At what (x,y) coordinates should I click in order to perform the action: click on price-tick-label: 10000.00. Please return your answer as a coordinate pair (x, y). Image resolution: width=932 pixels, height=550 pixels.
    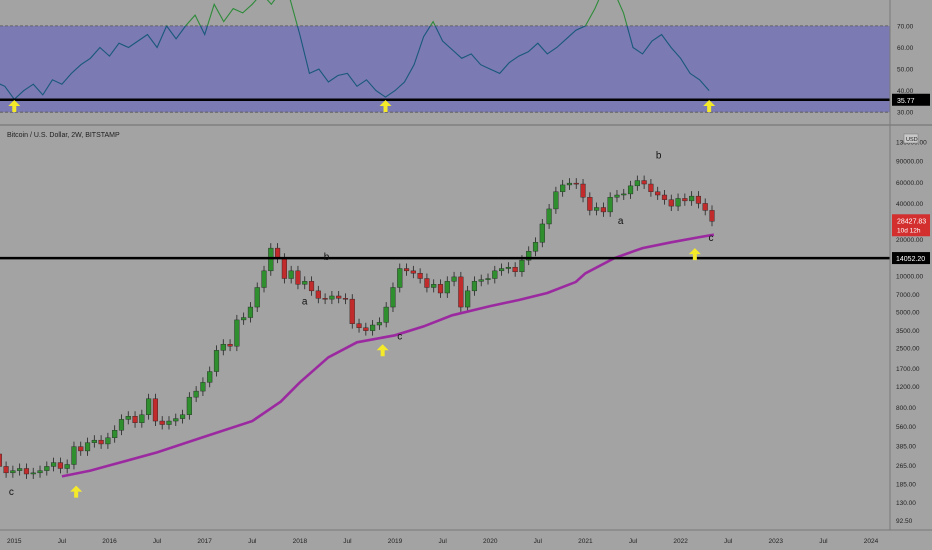
    Looking at the image, I should click on (909, 276).